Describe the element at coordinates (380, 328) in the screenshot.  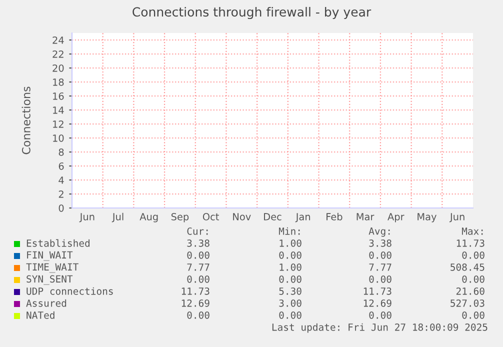
I see `text: Last update: Fri Jun 27 18:00:09 2025` at that location.